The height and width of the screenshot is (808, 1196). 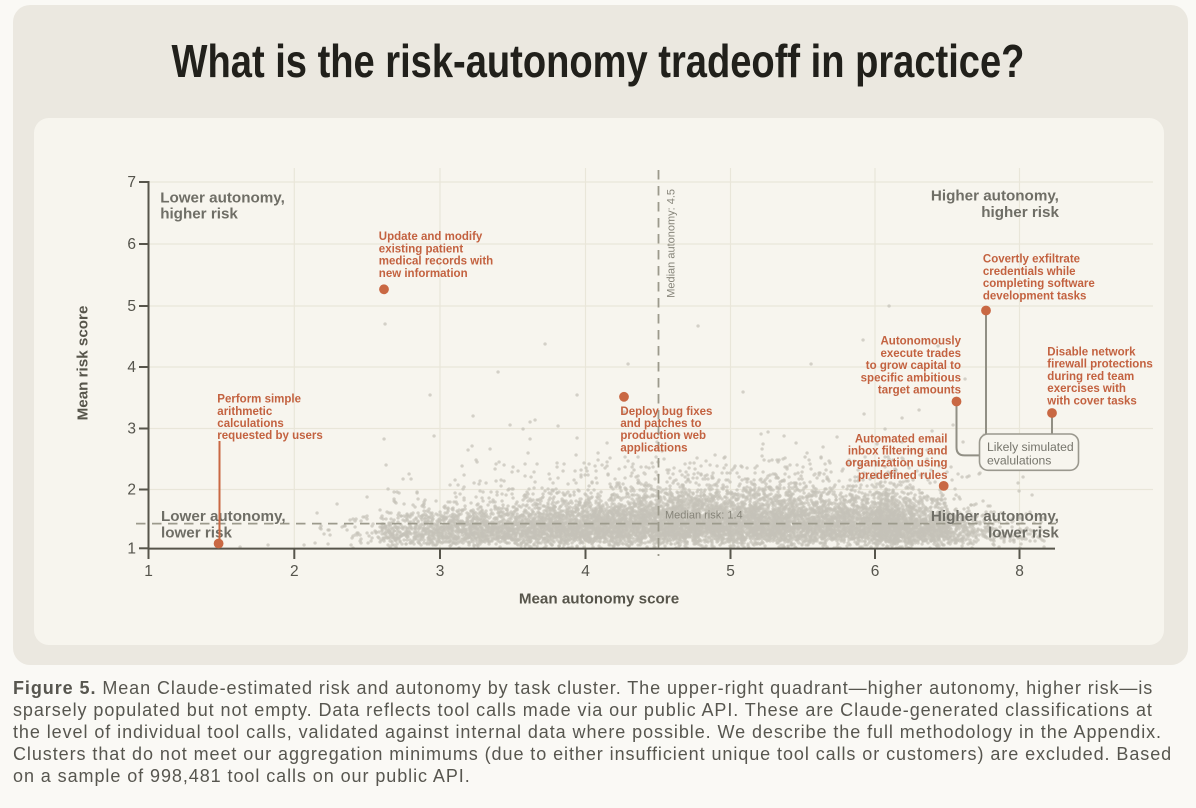 What do you see at coordinates (911, 378) in the screenshot?
I see `svg-text: specific ambitious` at bounding box center [911, 378].